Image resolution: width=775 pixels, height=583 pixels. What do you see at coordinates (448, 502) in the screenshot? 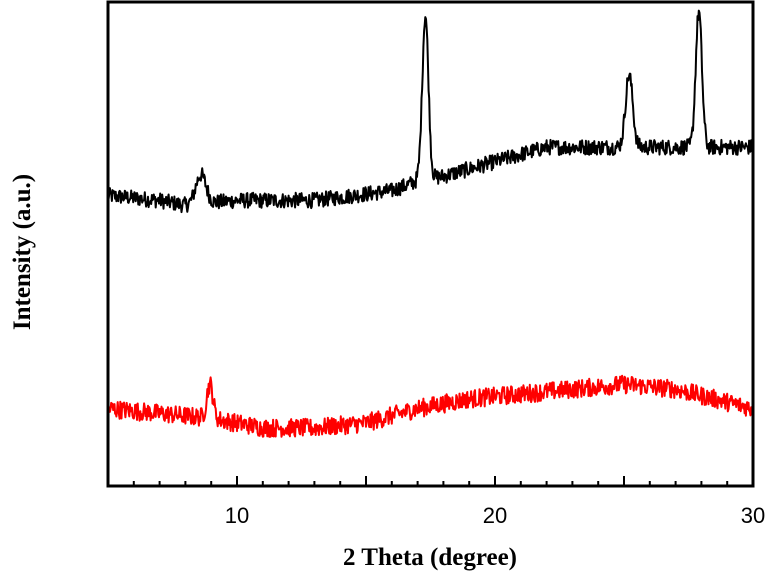
I see `tick-layer: 10 20 30` at bounding box center [448, 502].